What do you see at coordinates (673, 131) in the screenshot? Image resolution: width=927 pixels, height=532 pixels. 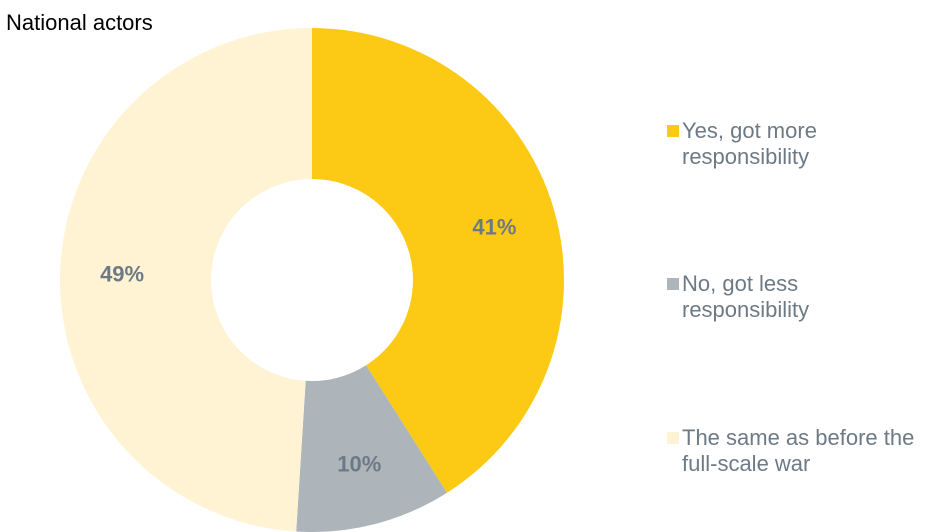 I see `legend-swatch-yes` at bounding box center [673, 131].